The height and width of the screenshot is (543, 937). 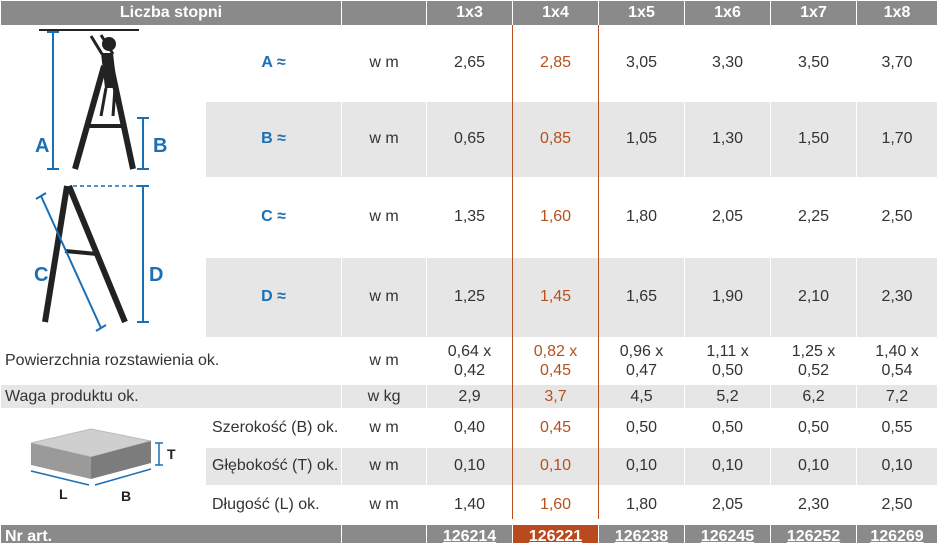 I want to click on value-cell: 0,65, so click(x=470, y=139).